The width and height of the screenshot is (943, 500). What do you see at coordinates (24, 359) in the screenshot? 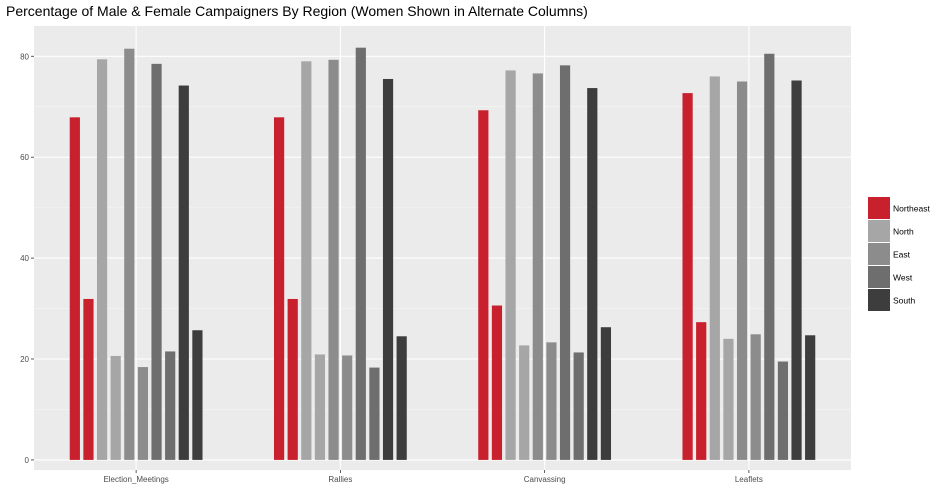
I see `y-tick-label: 20` at bounding box center [24, 359].